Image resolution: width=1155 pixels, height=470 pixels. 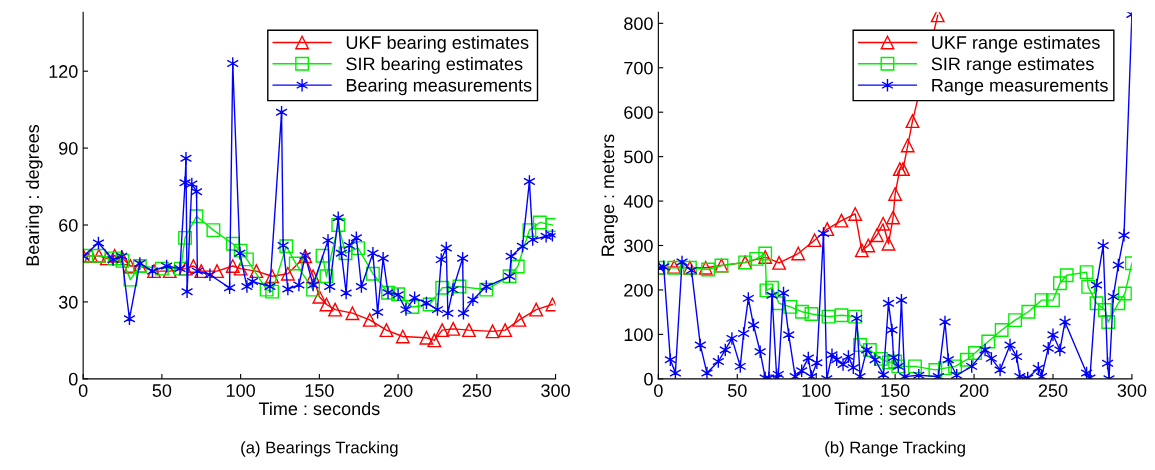 What do you see at coordinates (437, 44) in the screenshot?
I see `legend-label: UKF bearing estimates` at bounding box center [437, 44].